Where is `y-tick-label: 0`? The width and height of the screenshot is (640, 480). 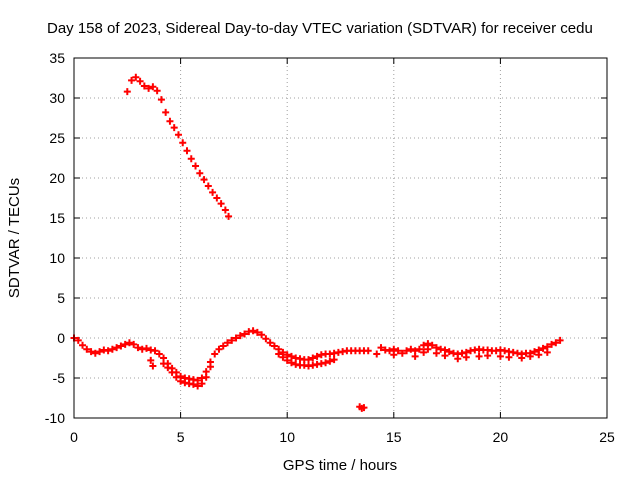 y-tick-label: 0 is located at coordinates (61, 338).